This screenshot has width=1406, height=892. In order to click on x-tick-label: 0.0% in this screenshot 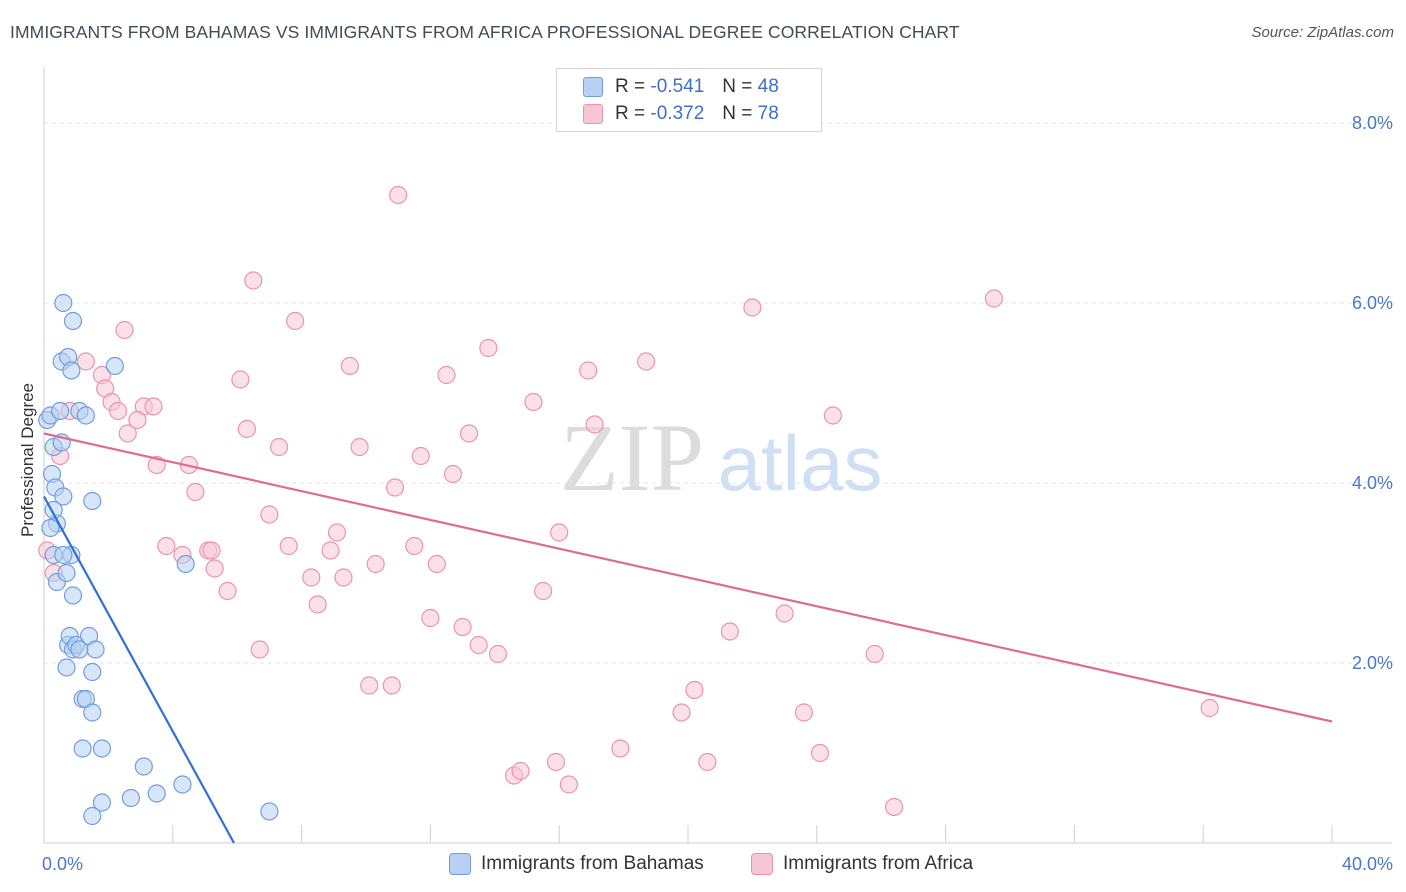, I will do `click(62, 864)`.